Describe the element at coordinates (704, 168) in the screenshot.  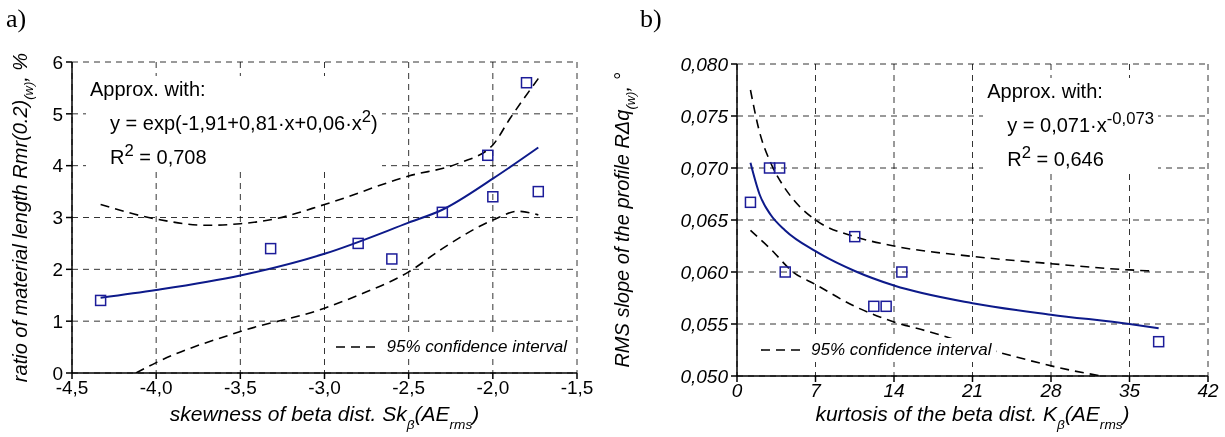
I see `y-tick-label: 0,070` at that location.